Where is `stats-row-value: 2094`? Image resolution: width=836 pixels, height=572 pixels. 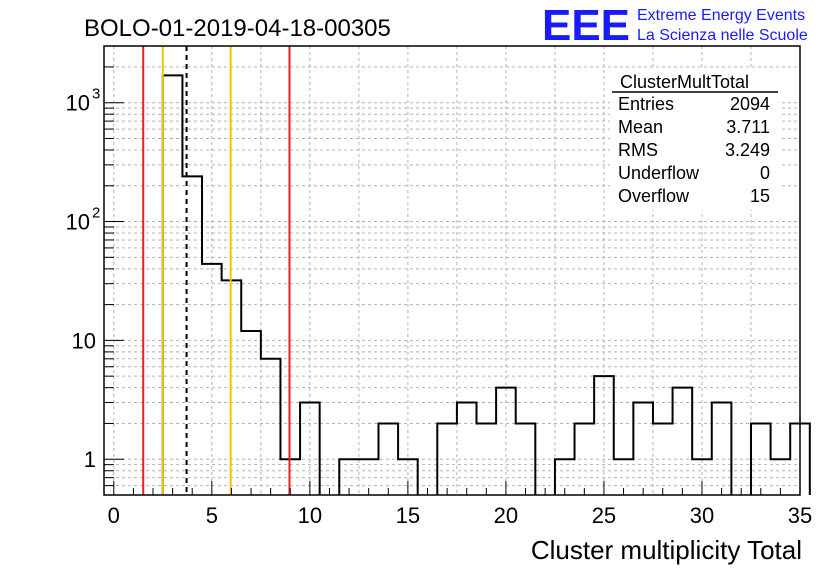
stats-row-value: 2094 is located at coordinates (750, 104).